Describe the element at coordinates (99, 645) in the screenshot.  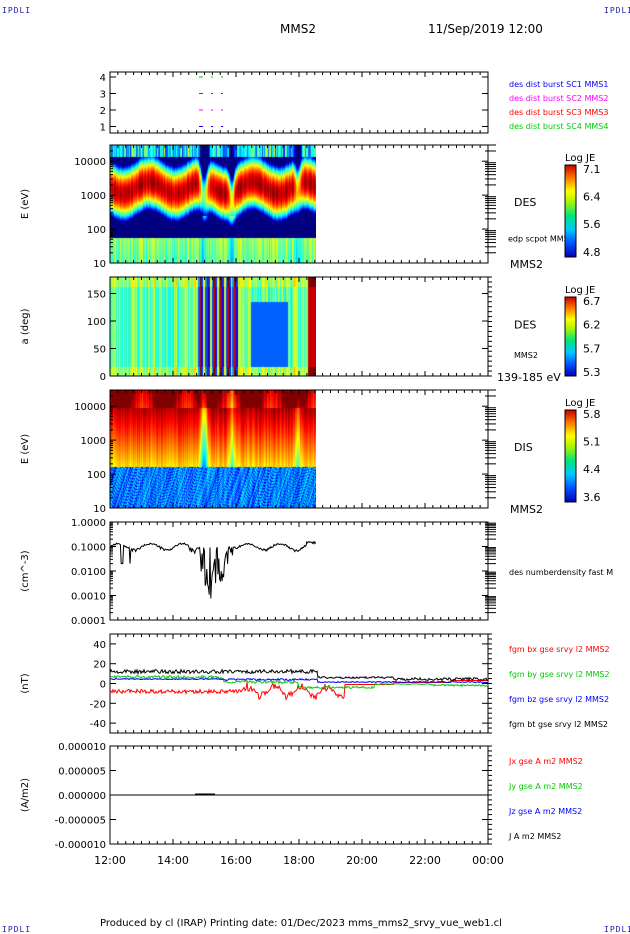
I see `y-tick-label: 40` at that location.